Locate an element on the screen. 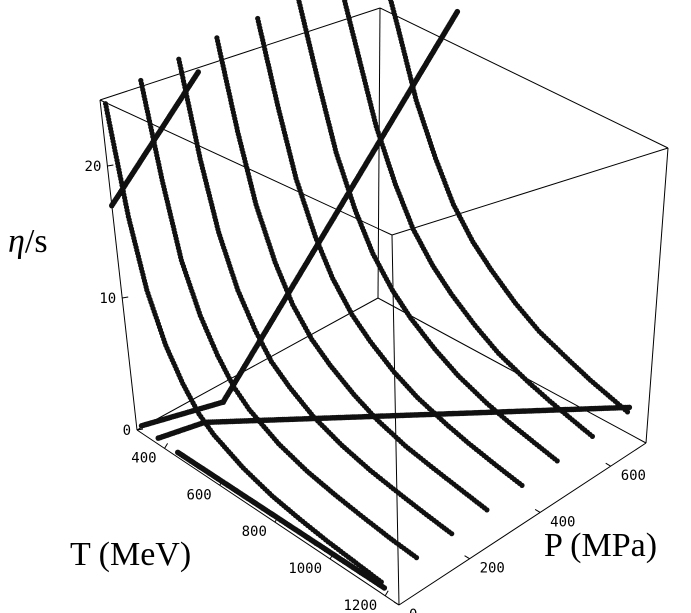  box-edge-back-top-left is located at coordinates (240, 54).